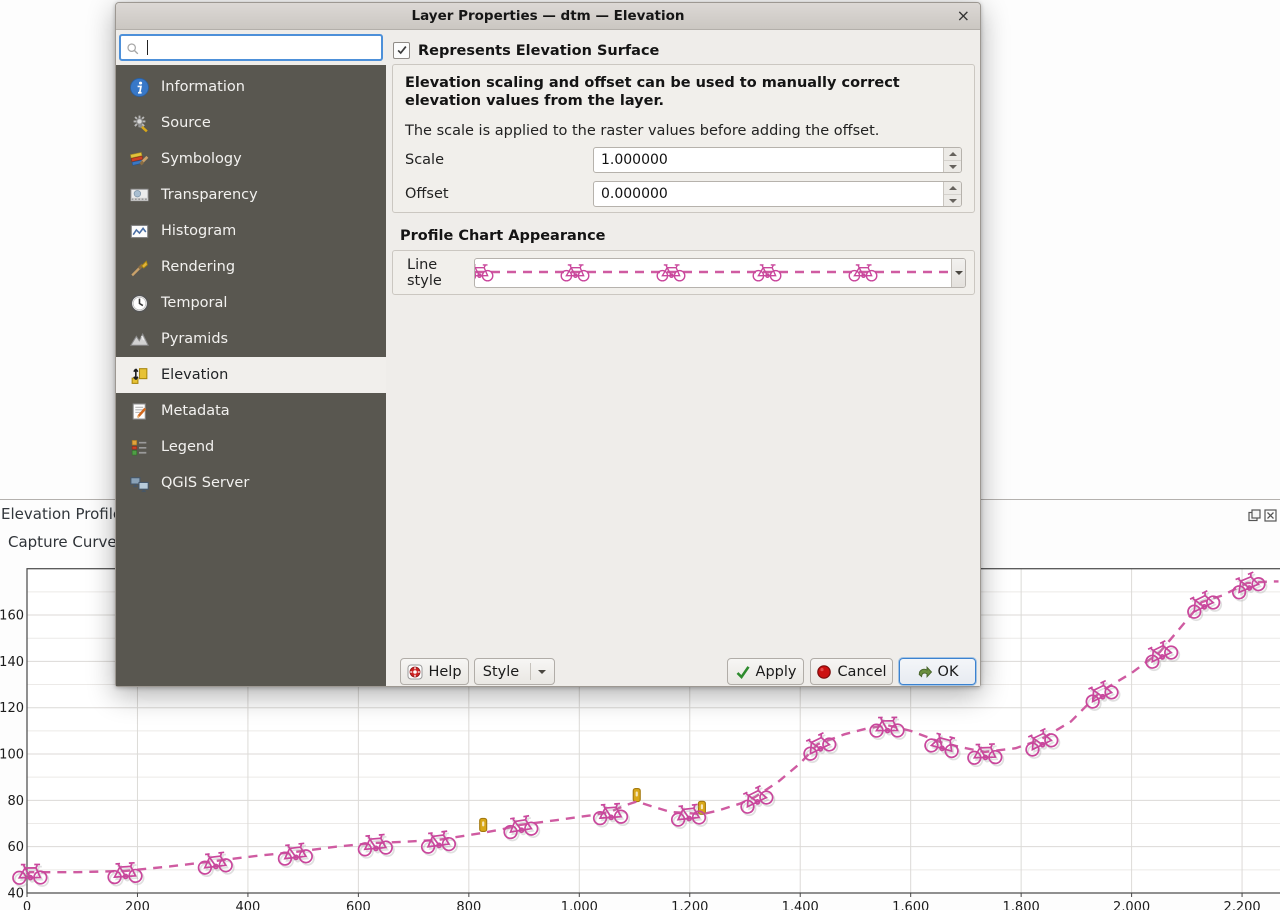 This screenshot has width=1280, height=910. What do you see at coordinates (539, 50) in the screenshot?
I see `represents-elevation-surface-label: Represents Elevation Surface` at bounding box center [539, 50].